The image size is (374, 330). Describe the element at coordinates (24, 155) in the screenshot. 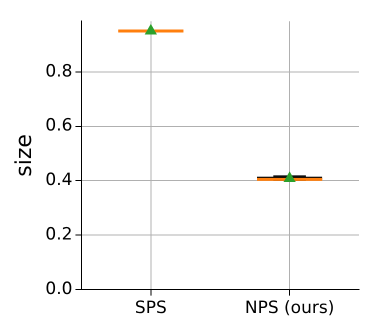

I see `y-axis-title: size` at that location.